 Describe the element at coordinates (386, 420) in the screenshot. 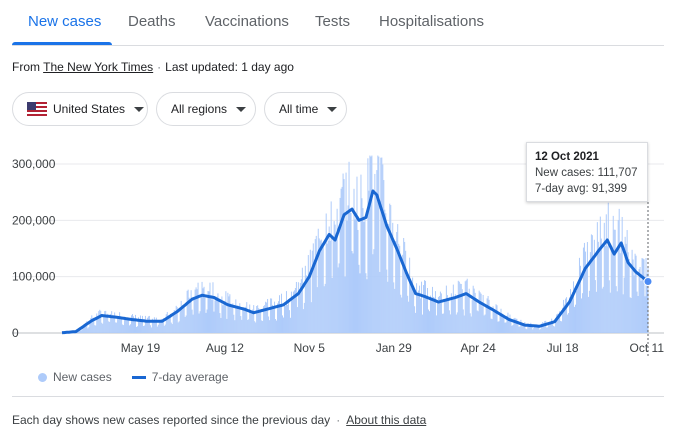

I see `about-link: About this data` at that location.